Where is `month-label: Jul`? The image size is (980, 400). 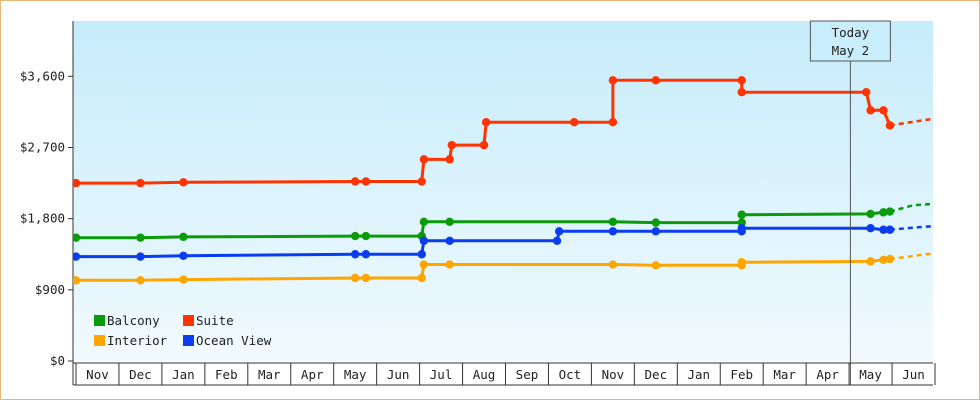 month-label: Jul is located at coordinates (441, 374).